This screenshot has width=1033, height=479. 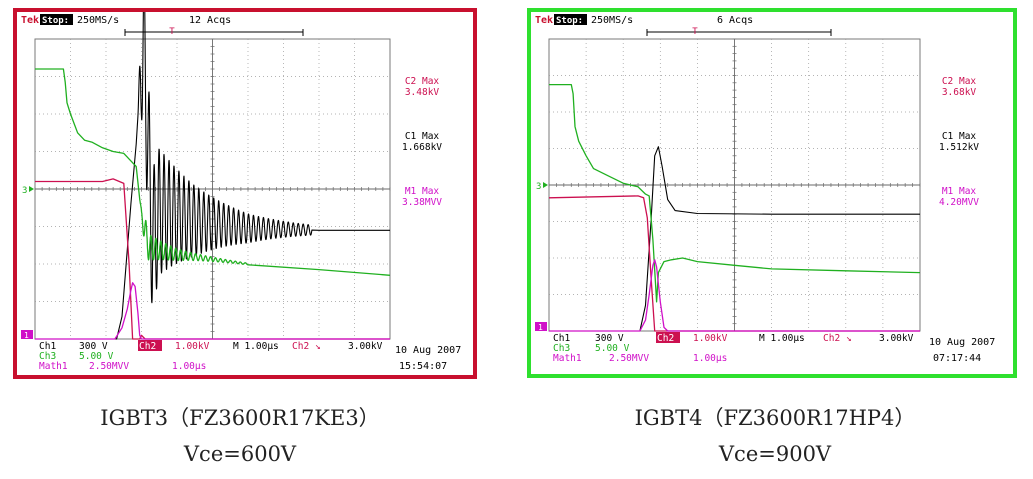 I want to click on readout-value: 3.68kV, so click(x=959, y=92).